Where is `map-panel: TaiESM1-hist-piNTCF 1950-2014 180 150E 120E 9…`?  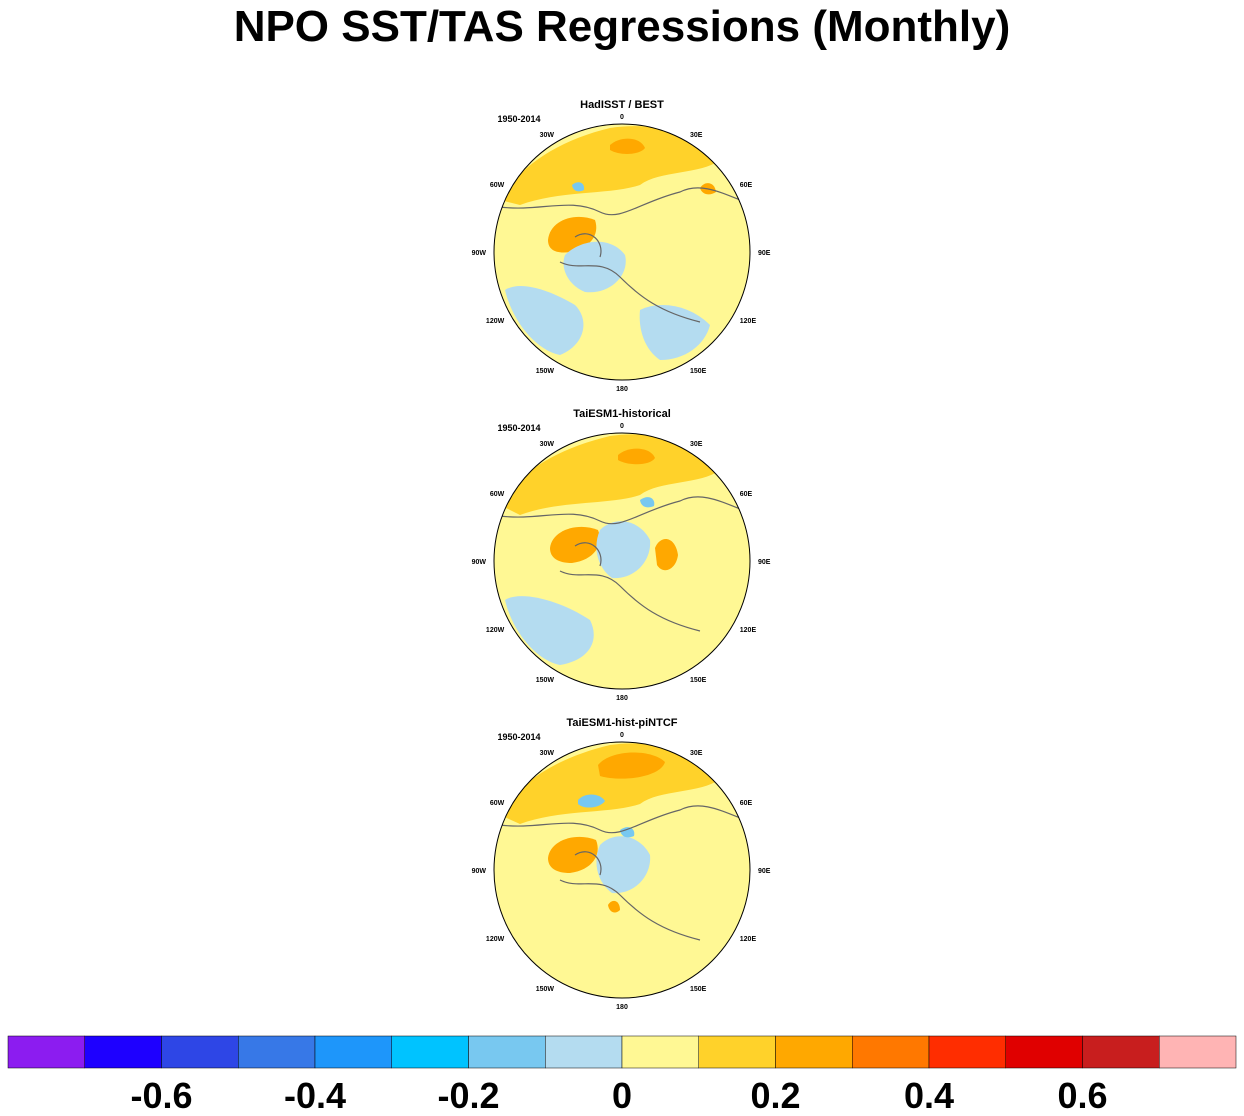 map-panel: TaiESM1-hist-piNTCF 1950-2014 180 150E 120E 9… is located at coordinates (621, 864).